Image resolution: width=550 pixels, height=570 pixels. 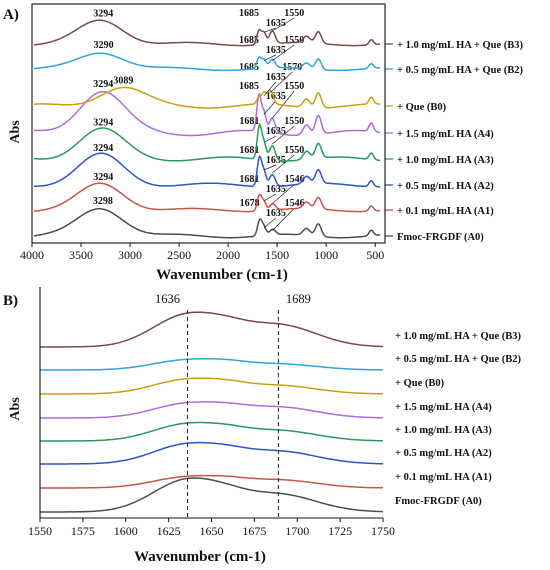 What do you see at coordinates (249, 121) in the screenshot?
I see `peak-label-3-1: 1681` at bounding box center [249, 121].